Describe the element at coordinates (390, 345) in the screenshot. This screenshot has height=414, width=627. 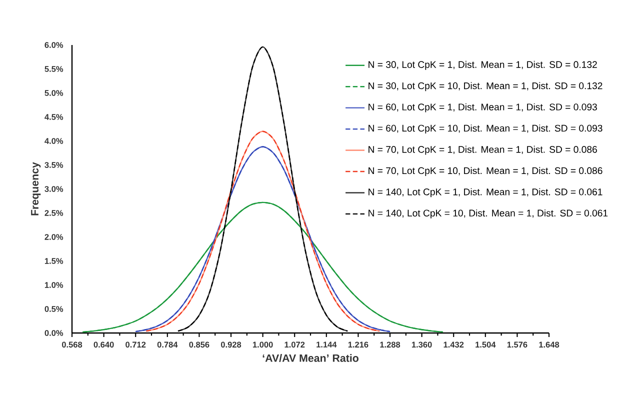
I see `x-tick-label: 1.288` at that location.